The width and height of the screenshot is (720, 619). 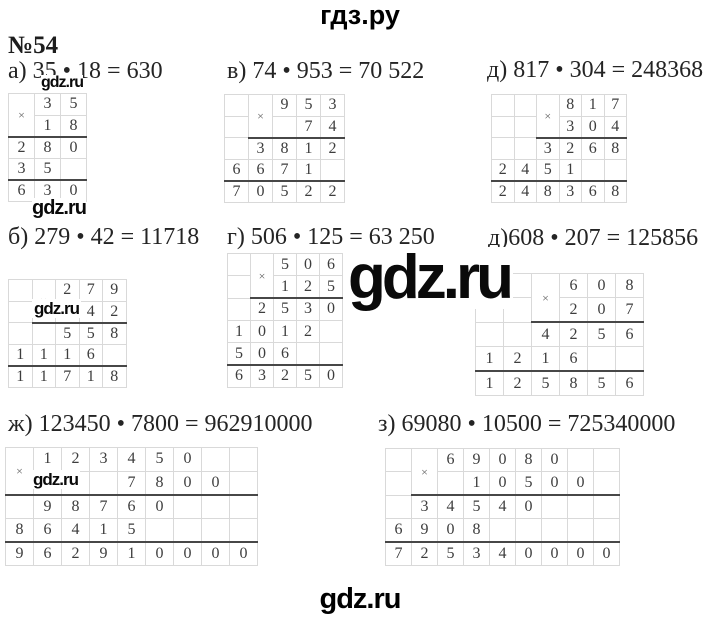 I want to click on gdz-watermark-below-a: gdz.ru, so click(x=59, y=208).